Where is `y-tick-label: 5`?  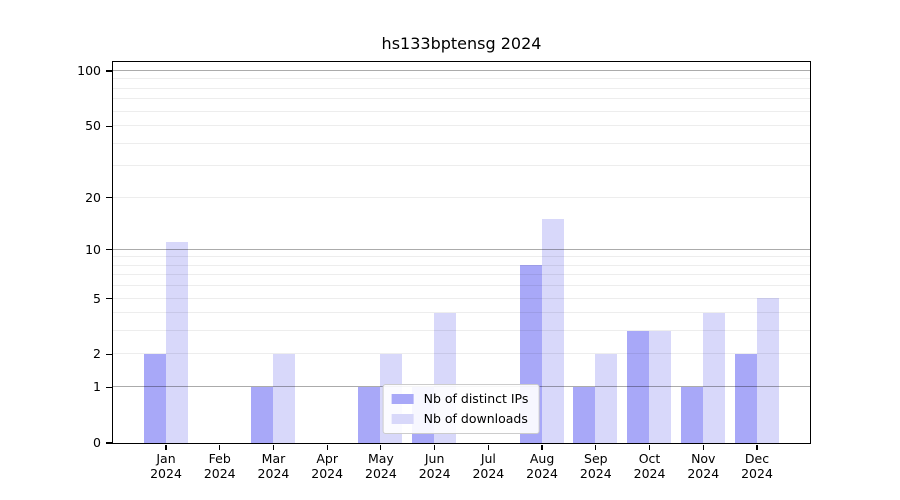 y-tick-label: 5 is located at coordinates (97, 298).